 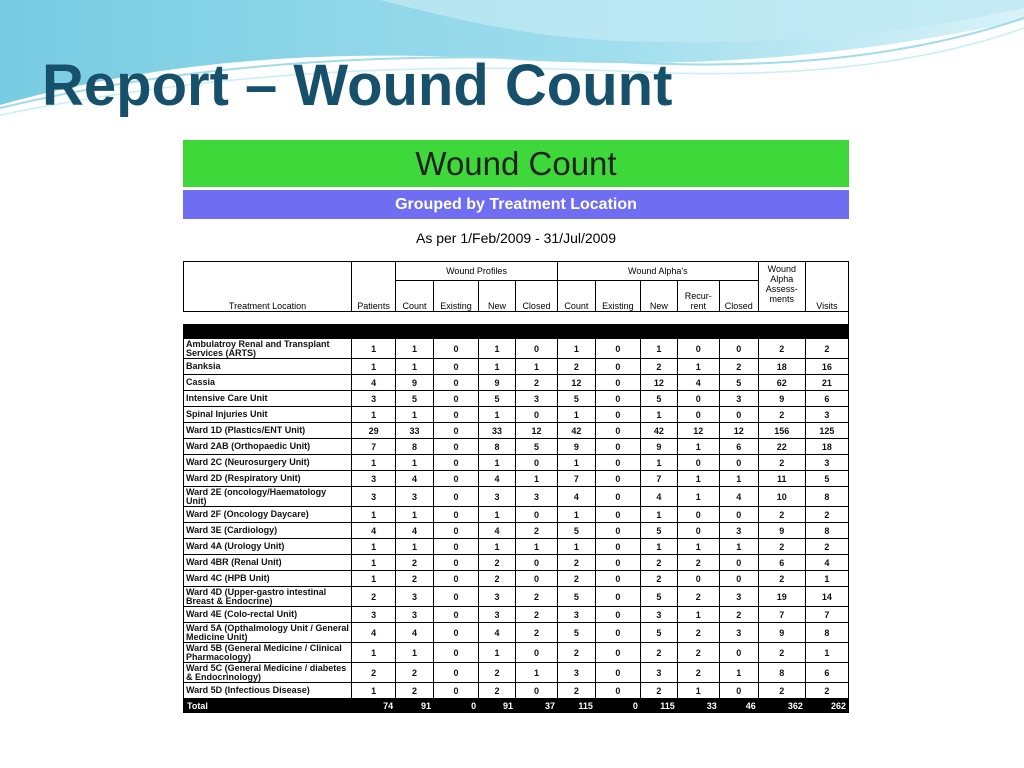 What do you see at coordinates (268, 447) in the screenshot?
I see `row-location: Ward 2AB (Orthopaedic Unit)` at bounding box center [268, 447].